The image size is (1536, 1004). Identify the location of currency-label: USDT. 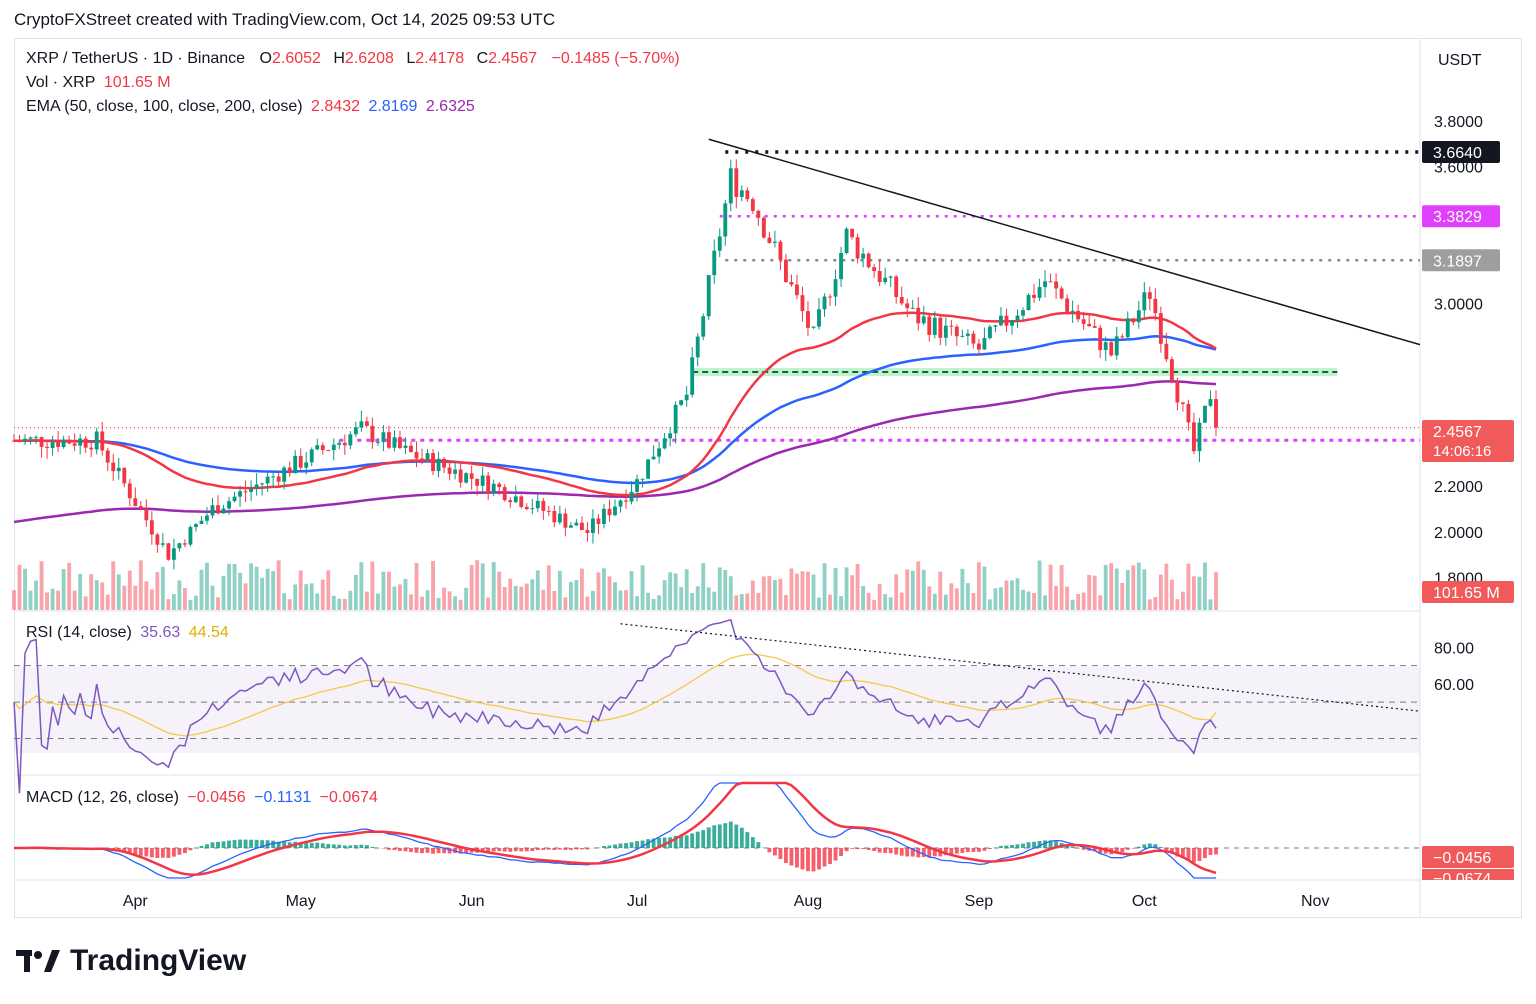
(1460, 60).